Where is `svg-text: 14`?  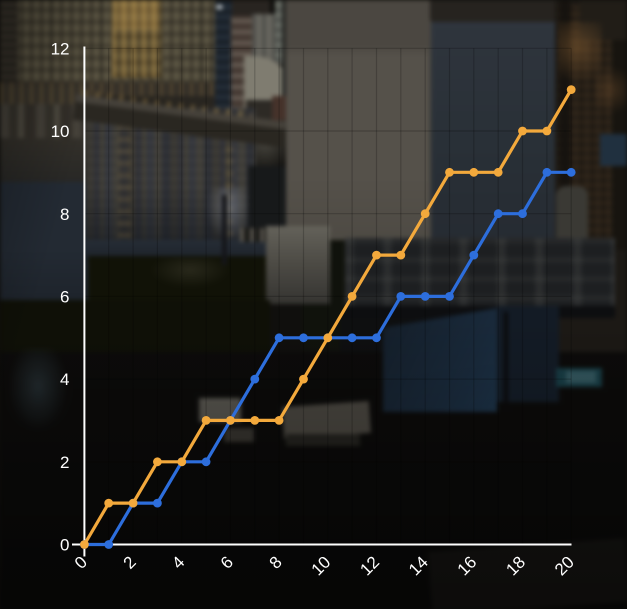
svg-text: 14 is located at coordinates (418, 566).